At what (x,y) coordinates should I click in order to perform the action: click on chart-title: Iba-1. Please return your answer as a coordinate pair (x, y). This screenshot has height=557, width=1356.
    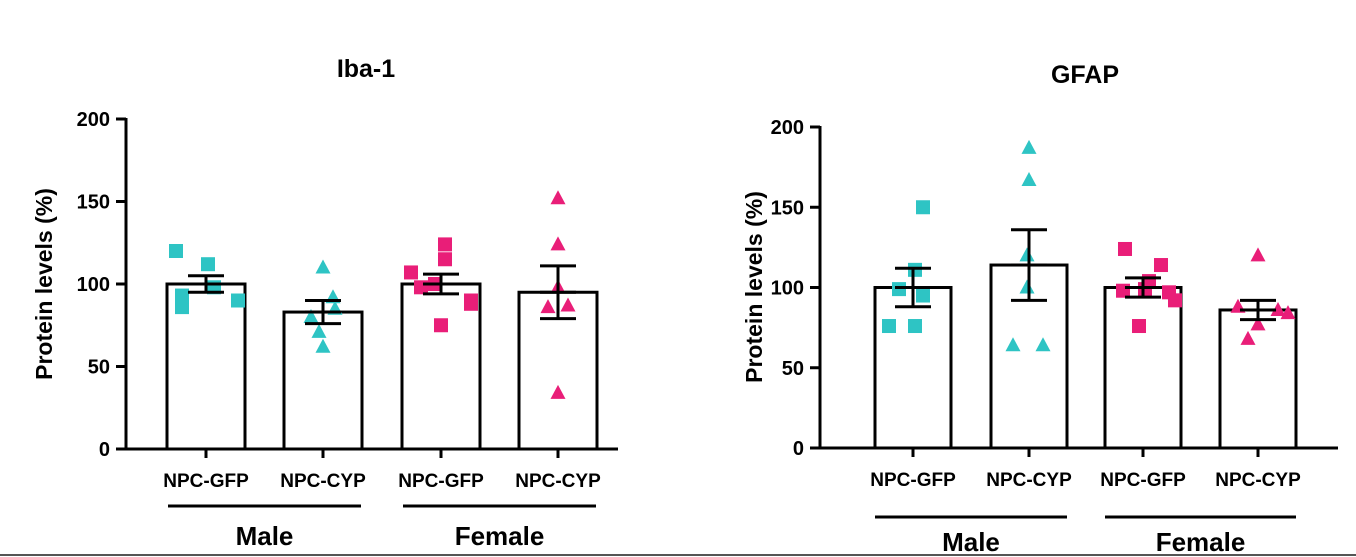
    Looking at the image, I should click on (366, 69).